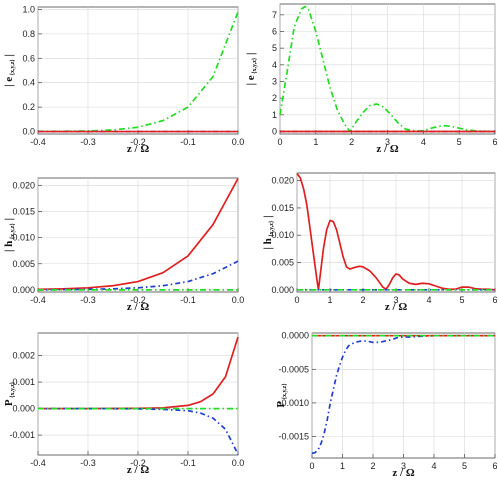 The height and width of the screenshot is (484, 498). Describe the element at coordinates (28, 132) in the screenshot. I see `y-tick-label: 0.0` at that location.